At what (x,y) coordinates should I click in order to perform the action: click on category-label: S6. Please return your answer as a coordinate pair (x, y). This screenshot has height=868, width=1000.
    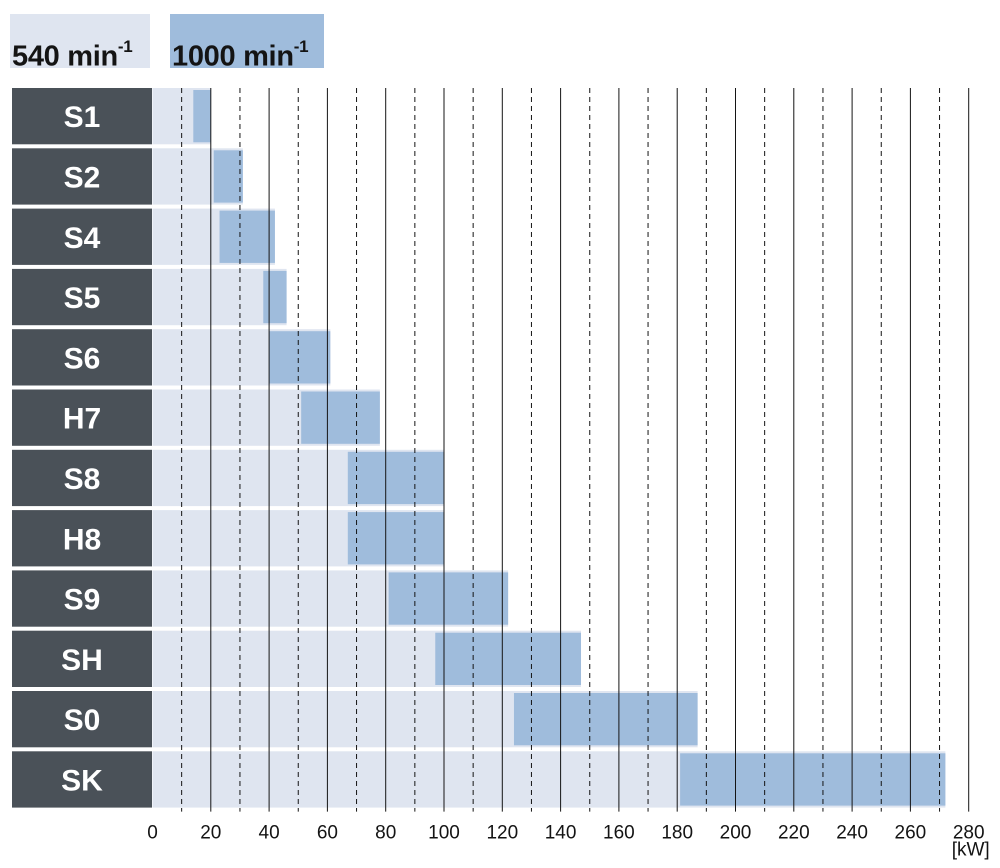
    Looking at the image, I should click on (82, 358).